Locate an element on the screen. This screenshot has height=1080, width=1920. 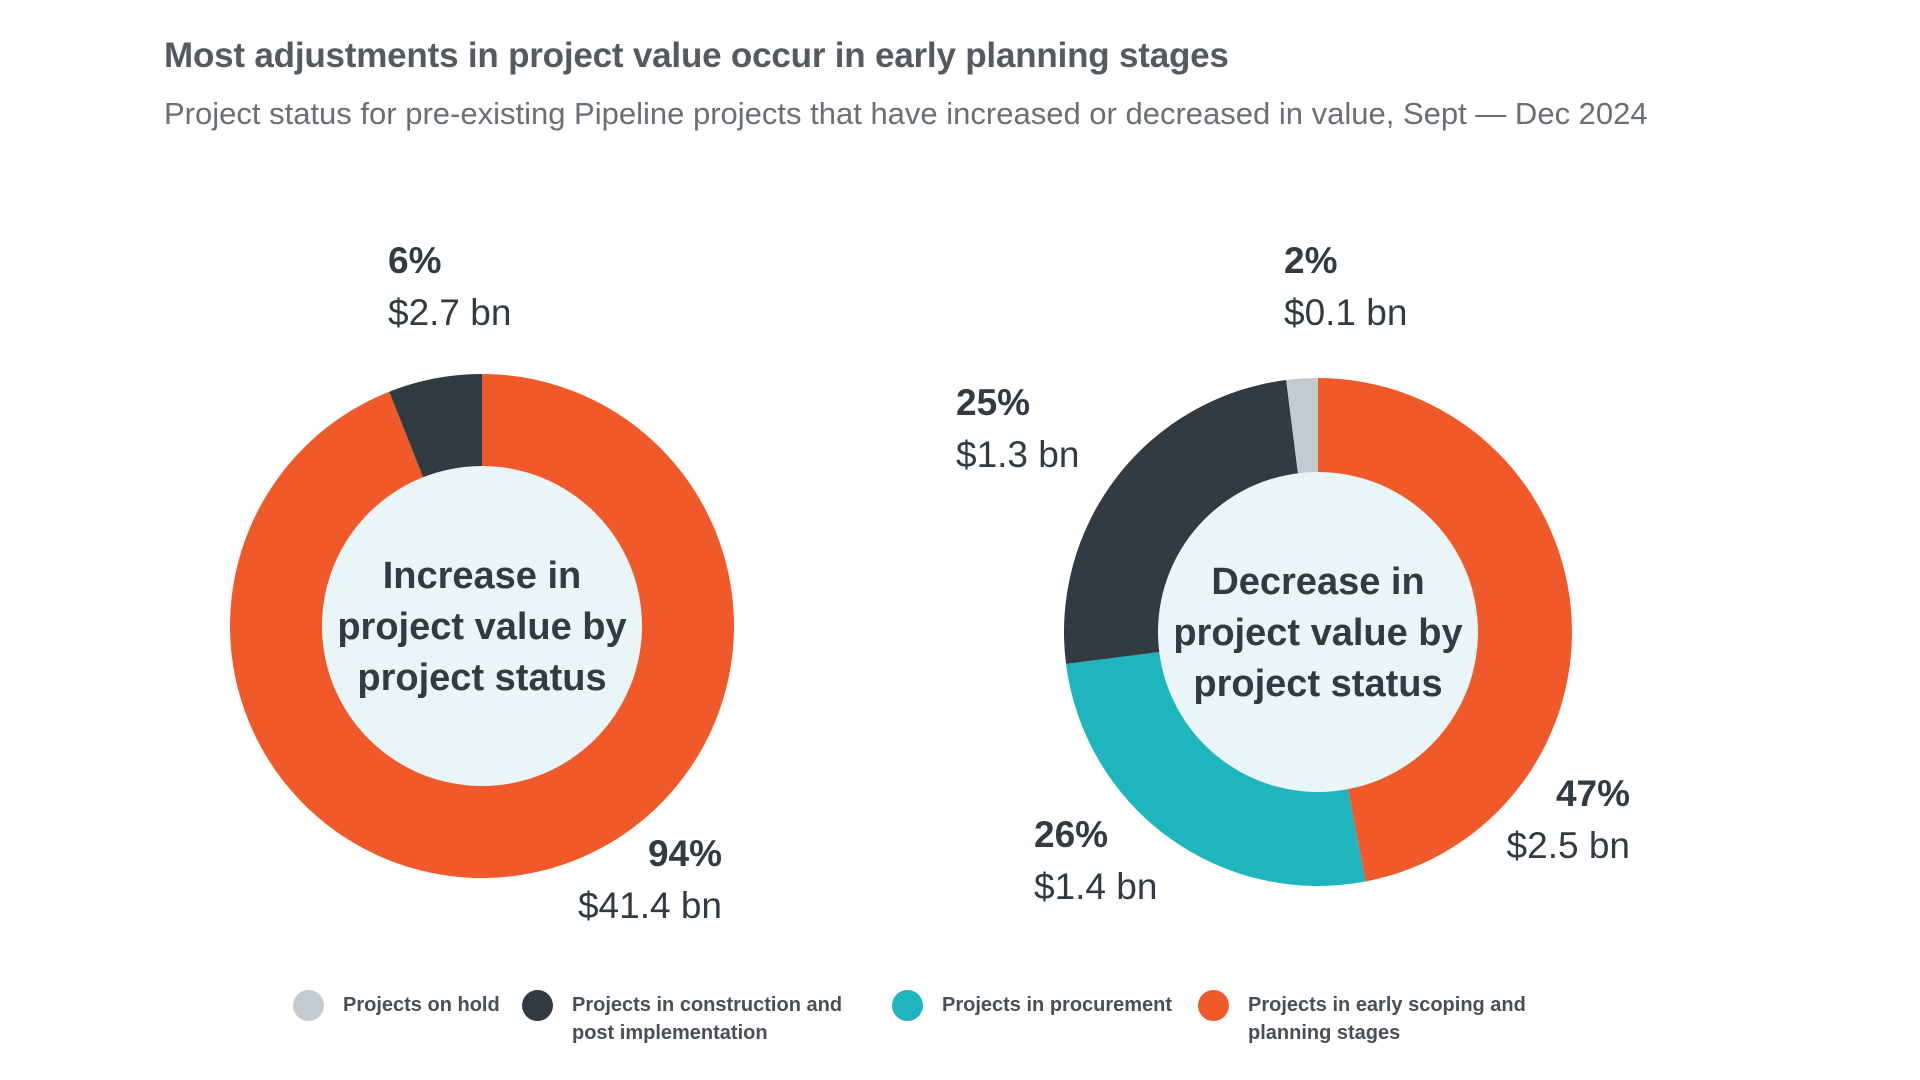
slice-percent-label: 6% is located at coordinates (414, 260).